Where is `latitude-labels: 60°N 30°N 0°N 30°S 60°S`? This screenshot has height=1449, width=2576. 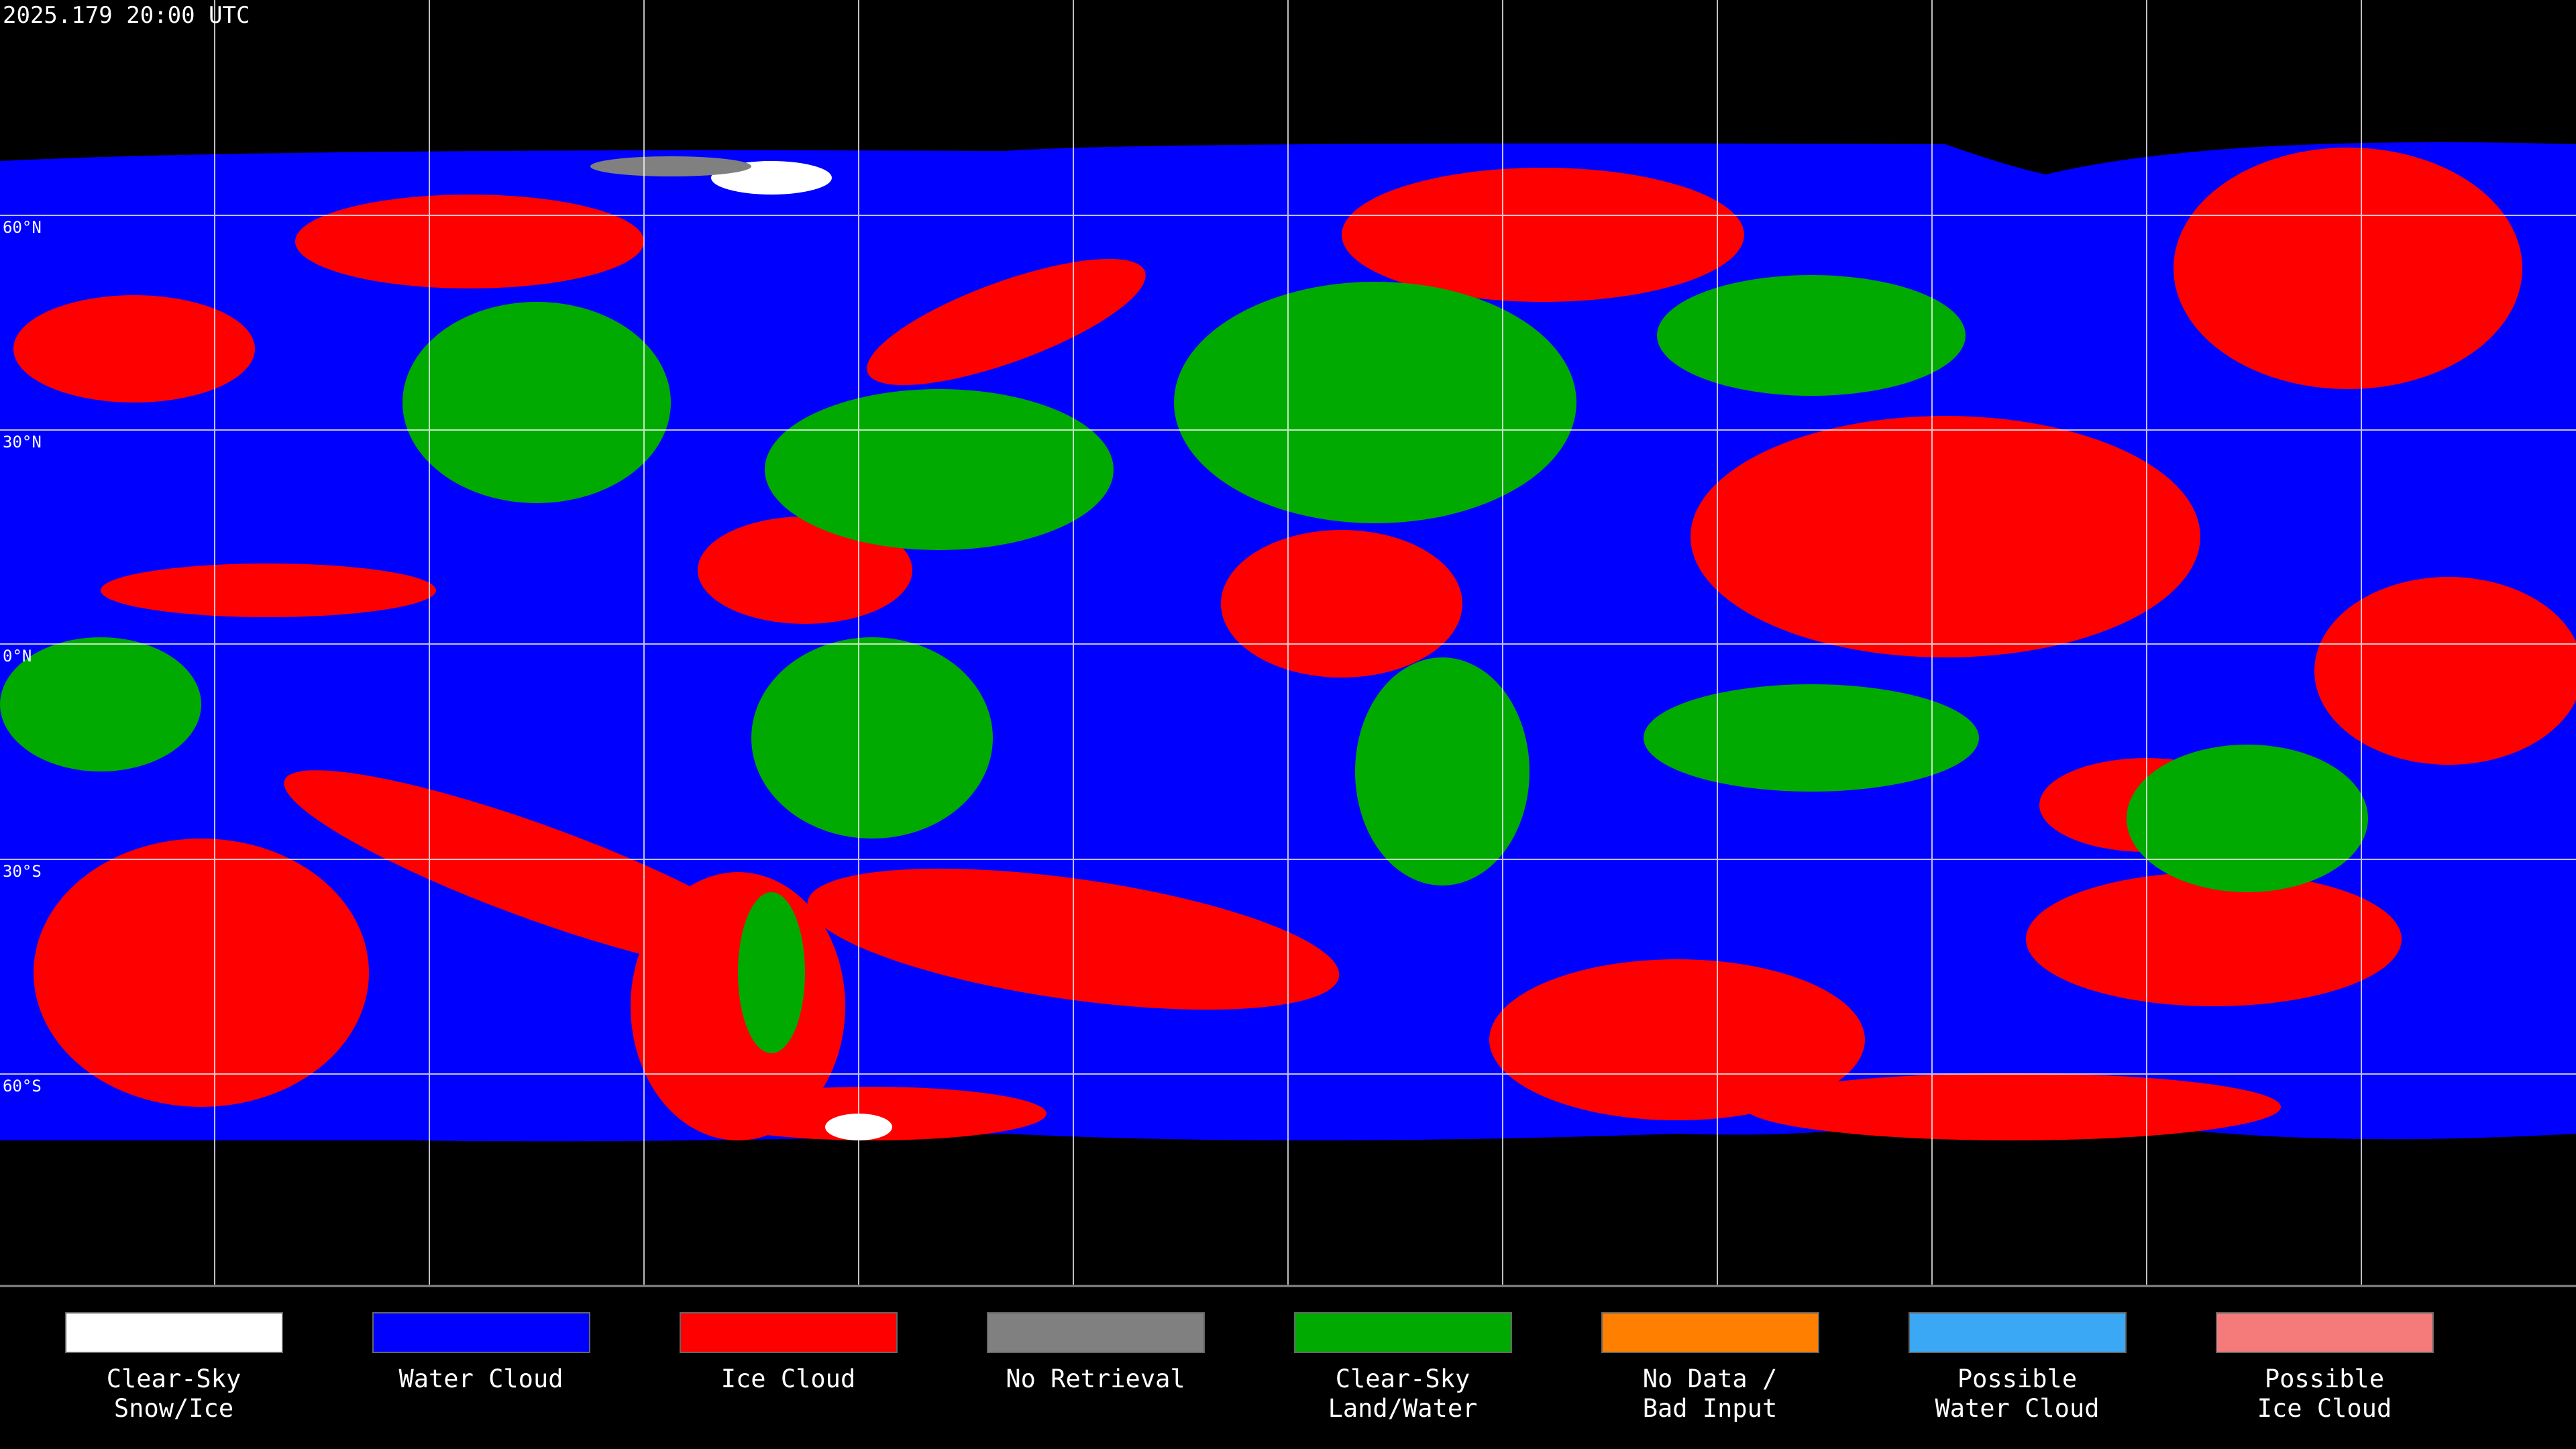 latitude-labels: 60°N 30°N 0°N 30°S 60°S is located at coordinates (22, 656).